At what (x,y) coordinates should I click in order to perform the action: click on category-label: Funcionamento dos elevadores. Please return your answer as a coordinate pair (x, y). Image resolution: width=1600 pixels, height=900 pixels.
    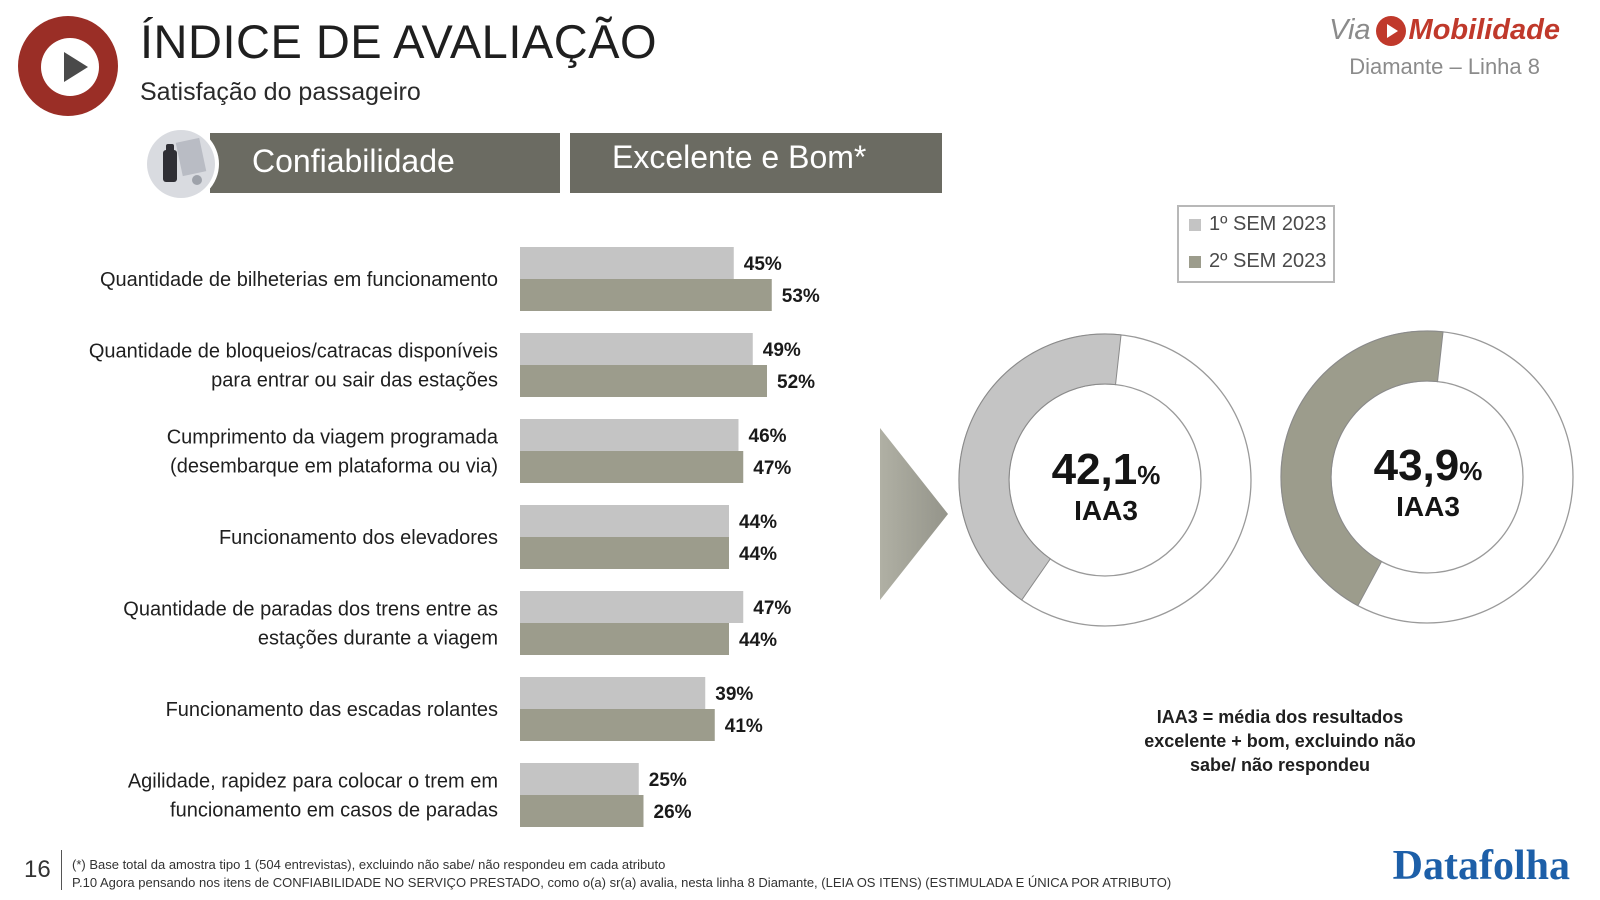
    Looking at the image, I should click on (358, 538).